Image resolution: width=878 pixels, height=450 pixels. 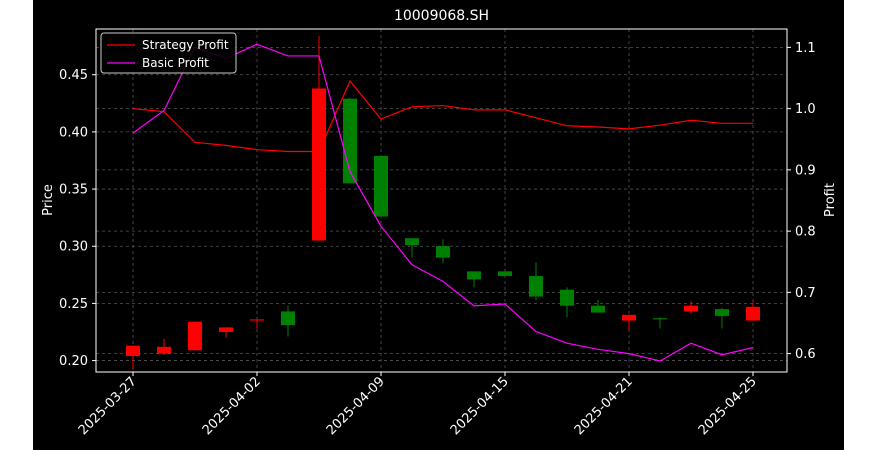 I want to click on x-tick-label: 2025-04-09, so click(x=356, y=406).